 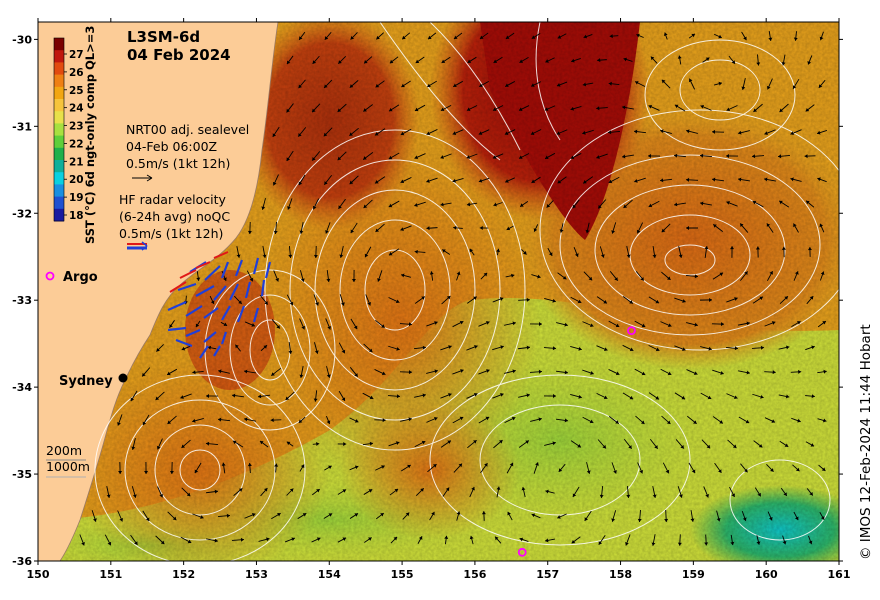 What do you see at coordinates (76, 127) in the screenshot?
I see `colorbar-tick-label: 23` at bounding box center [76, 127].